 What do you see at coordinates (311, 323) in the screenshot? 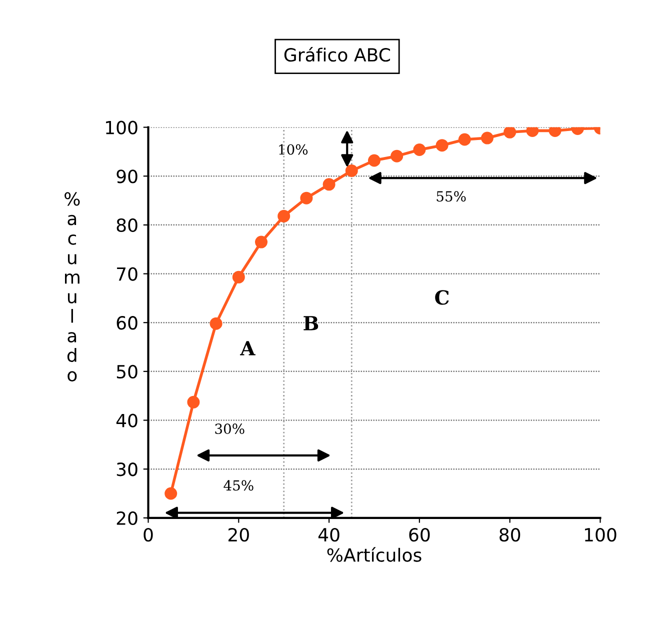
I see `annotation: B` at bounding box center [311, 323].